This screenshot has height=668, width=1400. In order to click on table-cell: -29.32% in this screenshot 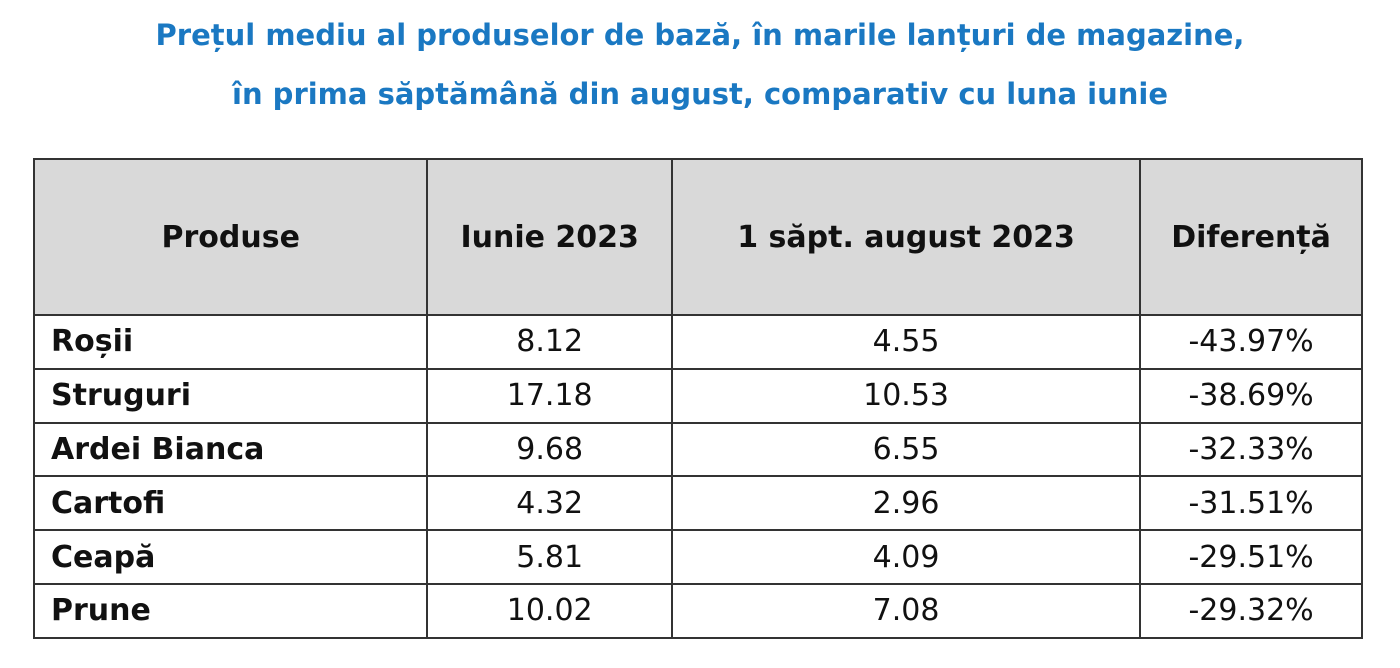, I will do `click(1251, 610)`.